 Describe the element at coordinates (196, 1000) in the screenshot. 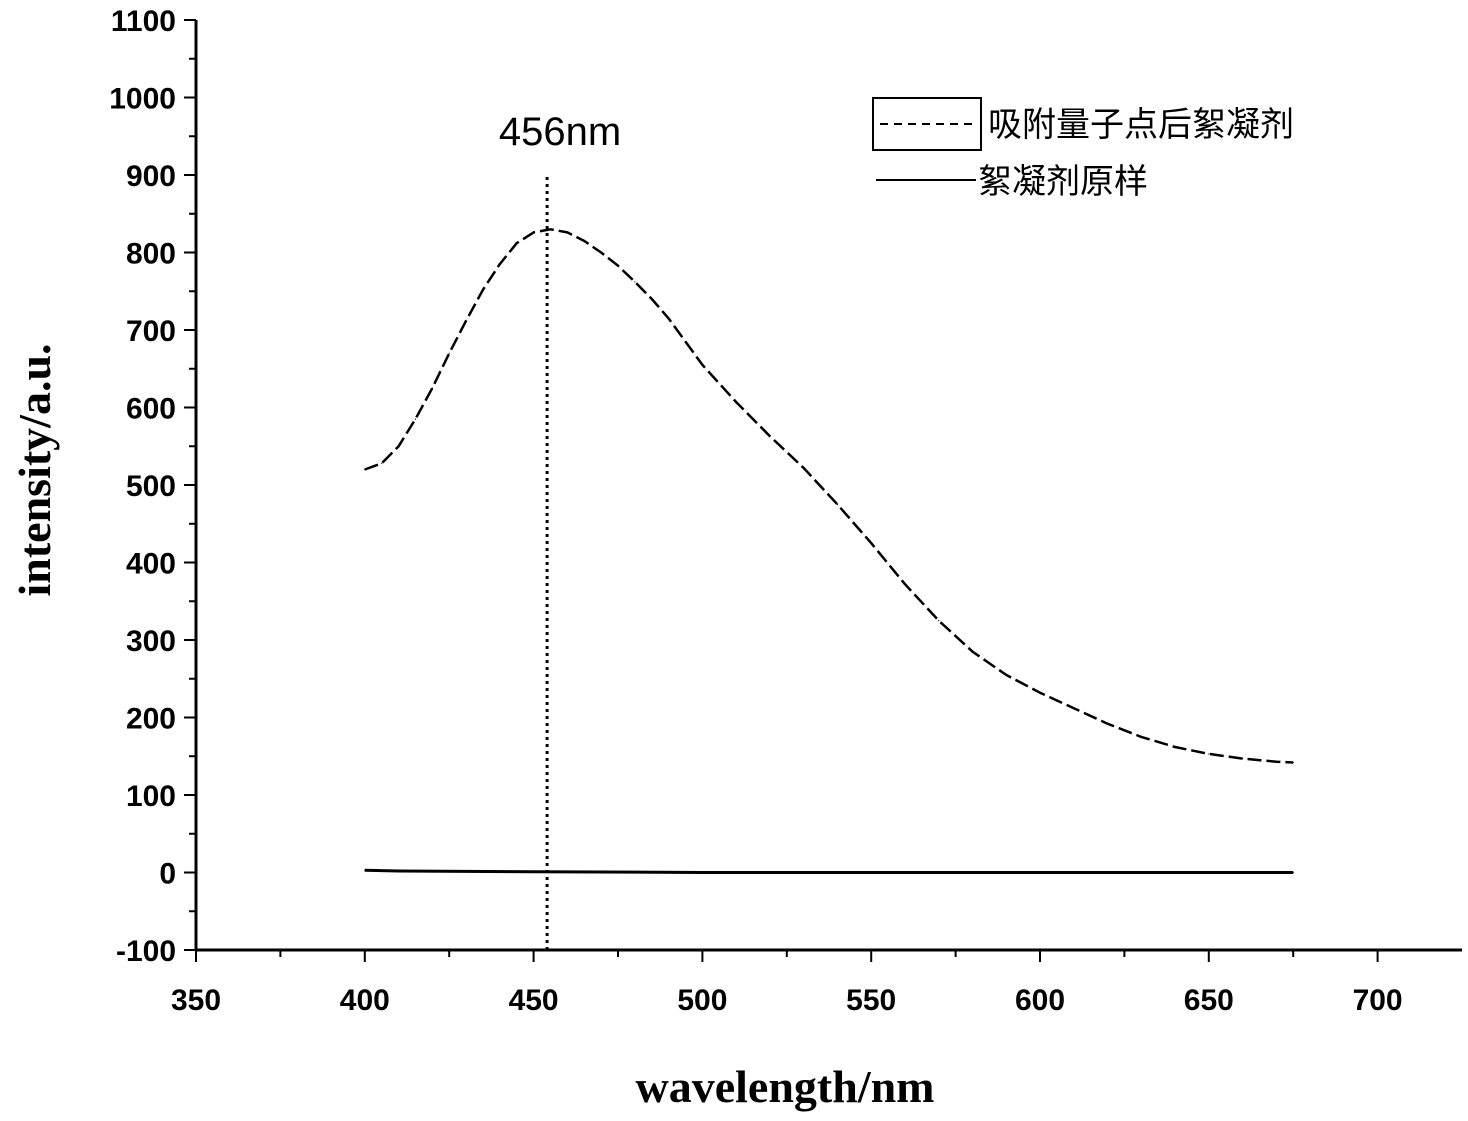

I see `x-tick-label: 350` at that location.